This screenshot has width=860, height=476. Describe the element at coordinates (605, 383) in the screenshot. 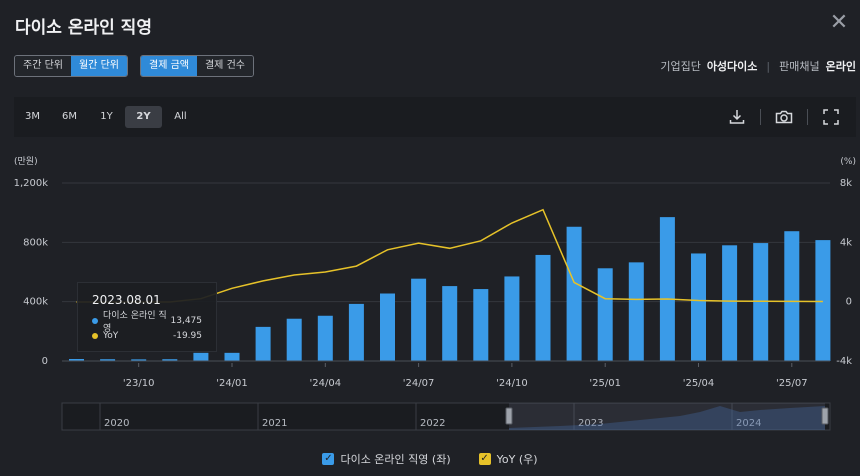

I see `x-tick-label: '25/01` at that location.